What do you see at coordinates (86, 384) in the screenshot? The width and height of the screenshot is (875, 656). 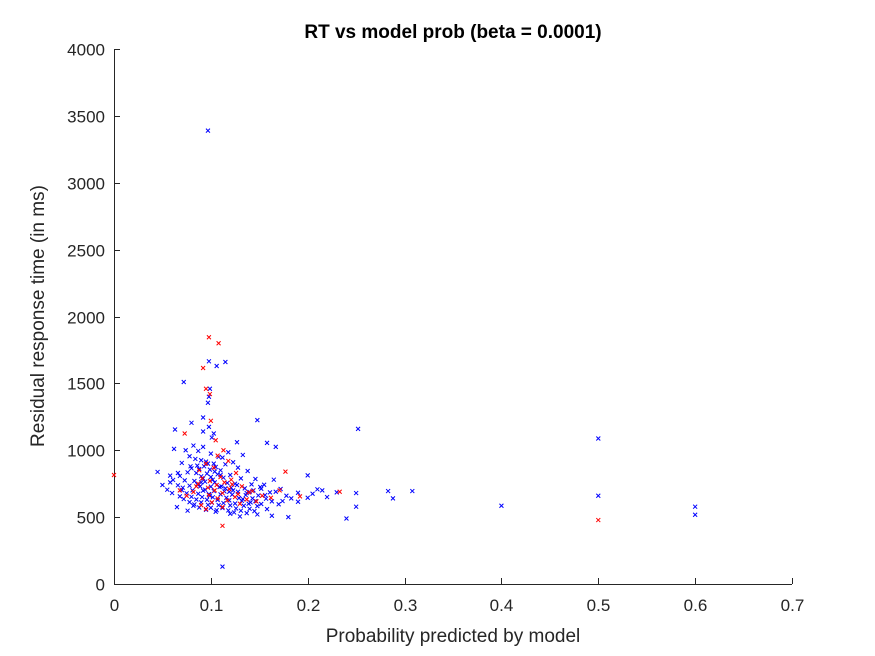 I see `y-tick-label: 1500` at bounding box center [86, 384].